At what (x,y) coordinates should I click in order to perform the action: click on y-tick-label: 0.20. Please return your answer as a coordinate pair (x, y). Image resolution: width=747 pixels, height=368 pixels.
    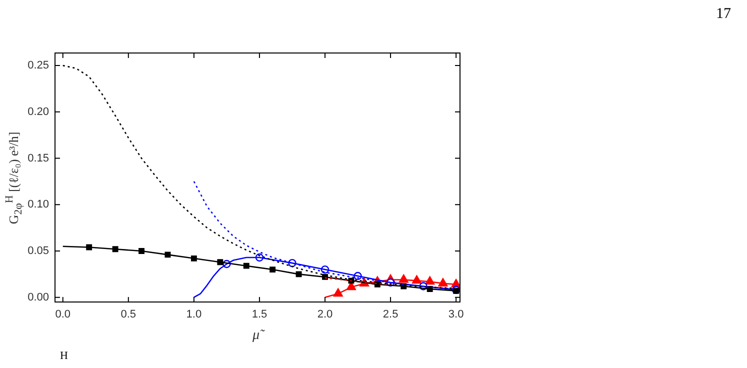
    Looking at the image, I should click on (38, 112).